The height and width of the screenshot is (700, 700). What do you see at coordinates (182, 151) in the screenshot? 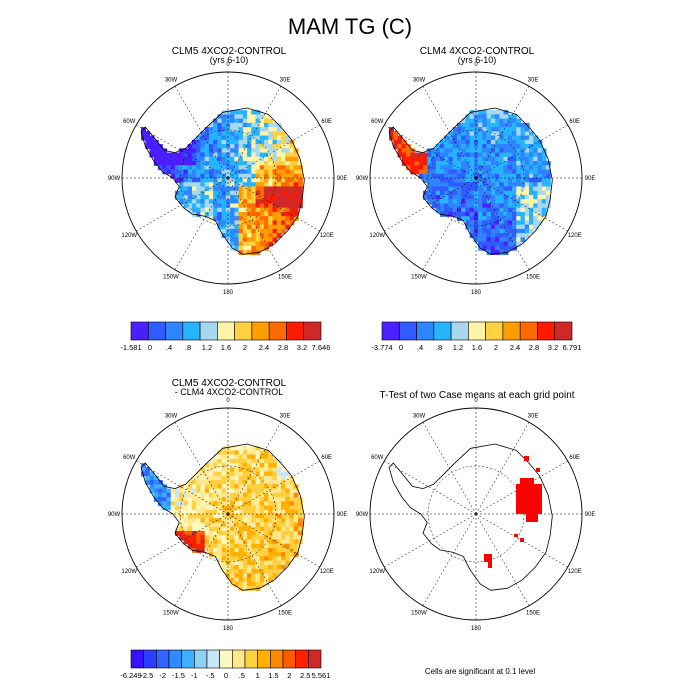
I see `map-clm5-meridian` at bounding box center [182, 151].